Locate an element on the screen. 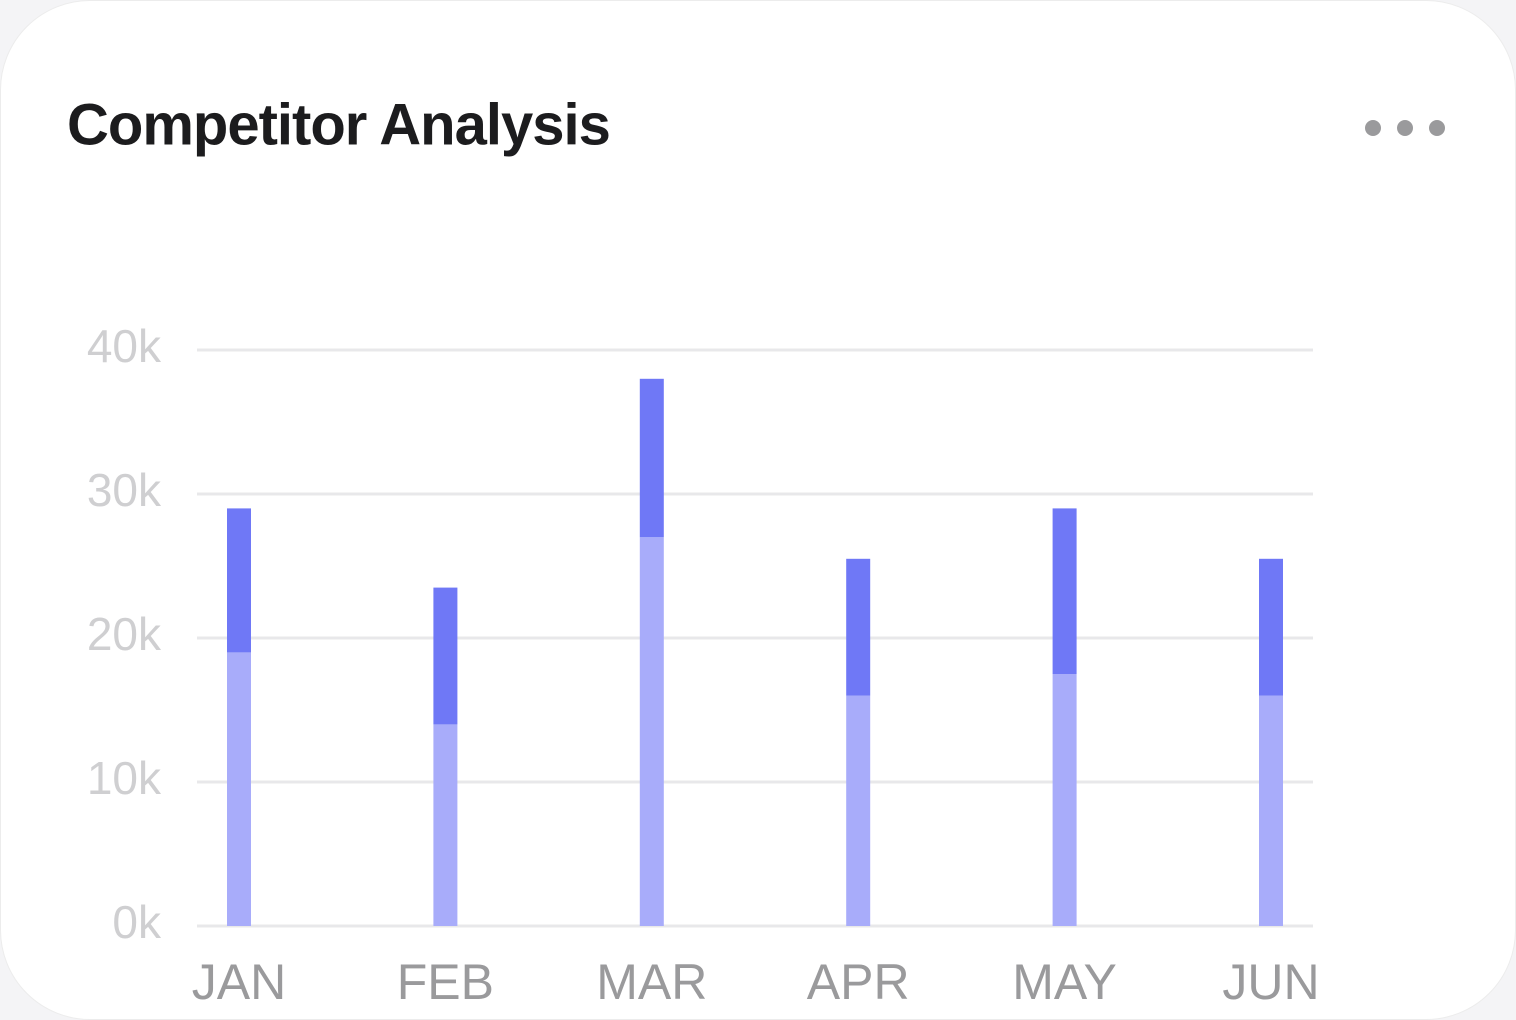 The image size is (1516, 1020). y-tick-label: 0k is located at coordinates (137, 922).